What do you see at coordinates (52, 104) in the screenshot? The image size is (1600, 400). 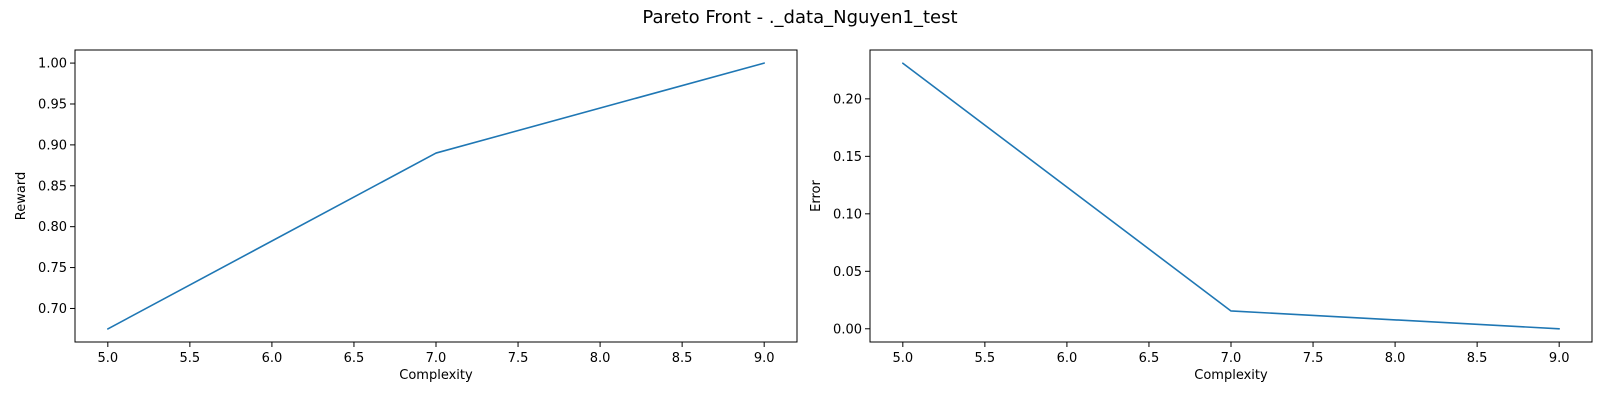 I see `y-tick-label: 0.95` at bounding box center [52, 104].